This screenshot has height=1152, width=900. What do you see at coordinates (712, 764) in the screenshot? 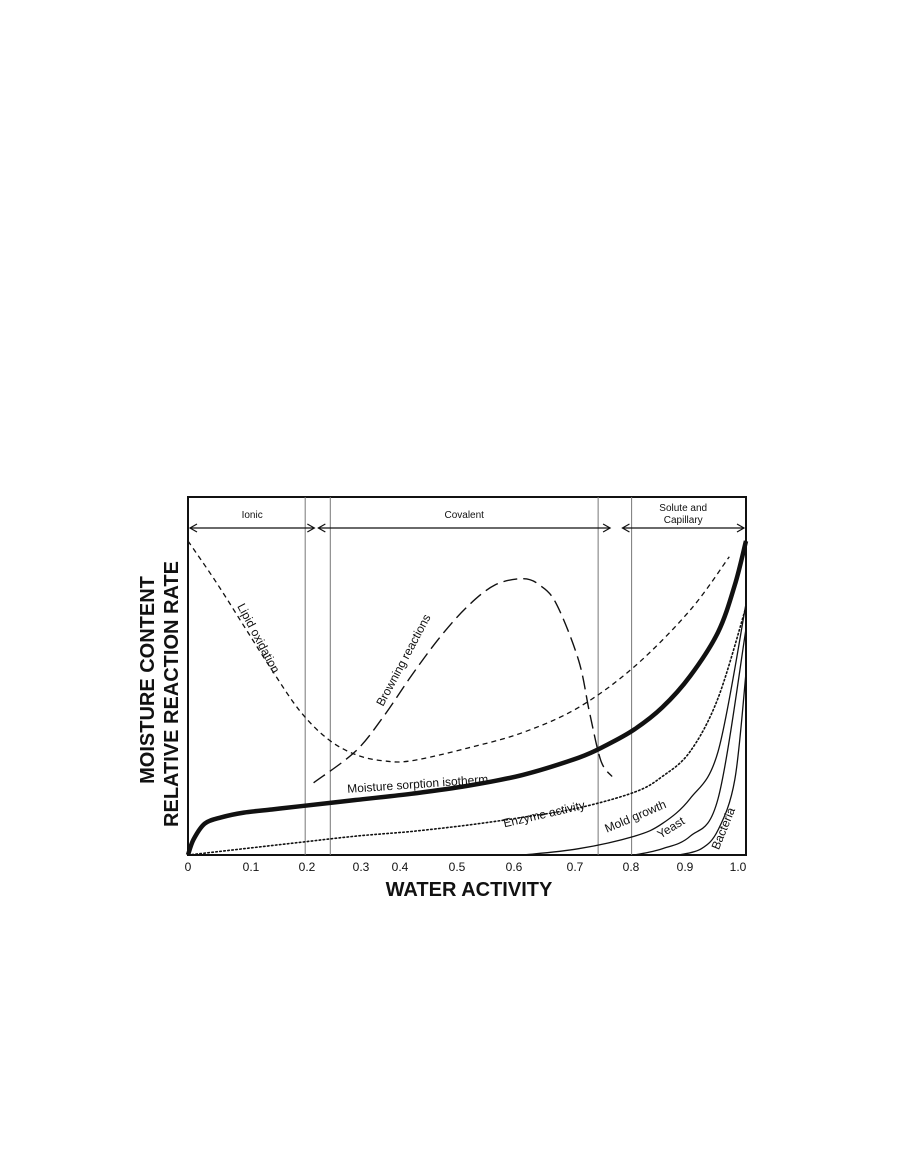
I see `series-line-bacteria` at bounding box center [712, 764].